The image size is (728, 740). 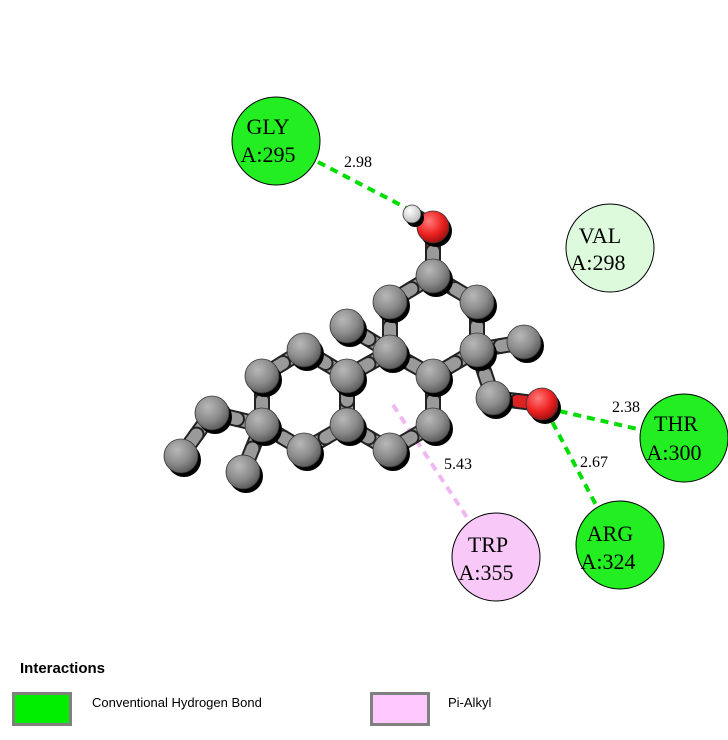 I want to click on residue-id-thr300: A:300, so click(x=674, y=452).